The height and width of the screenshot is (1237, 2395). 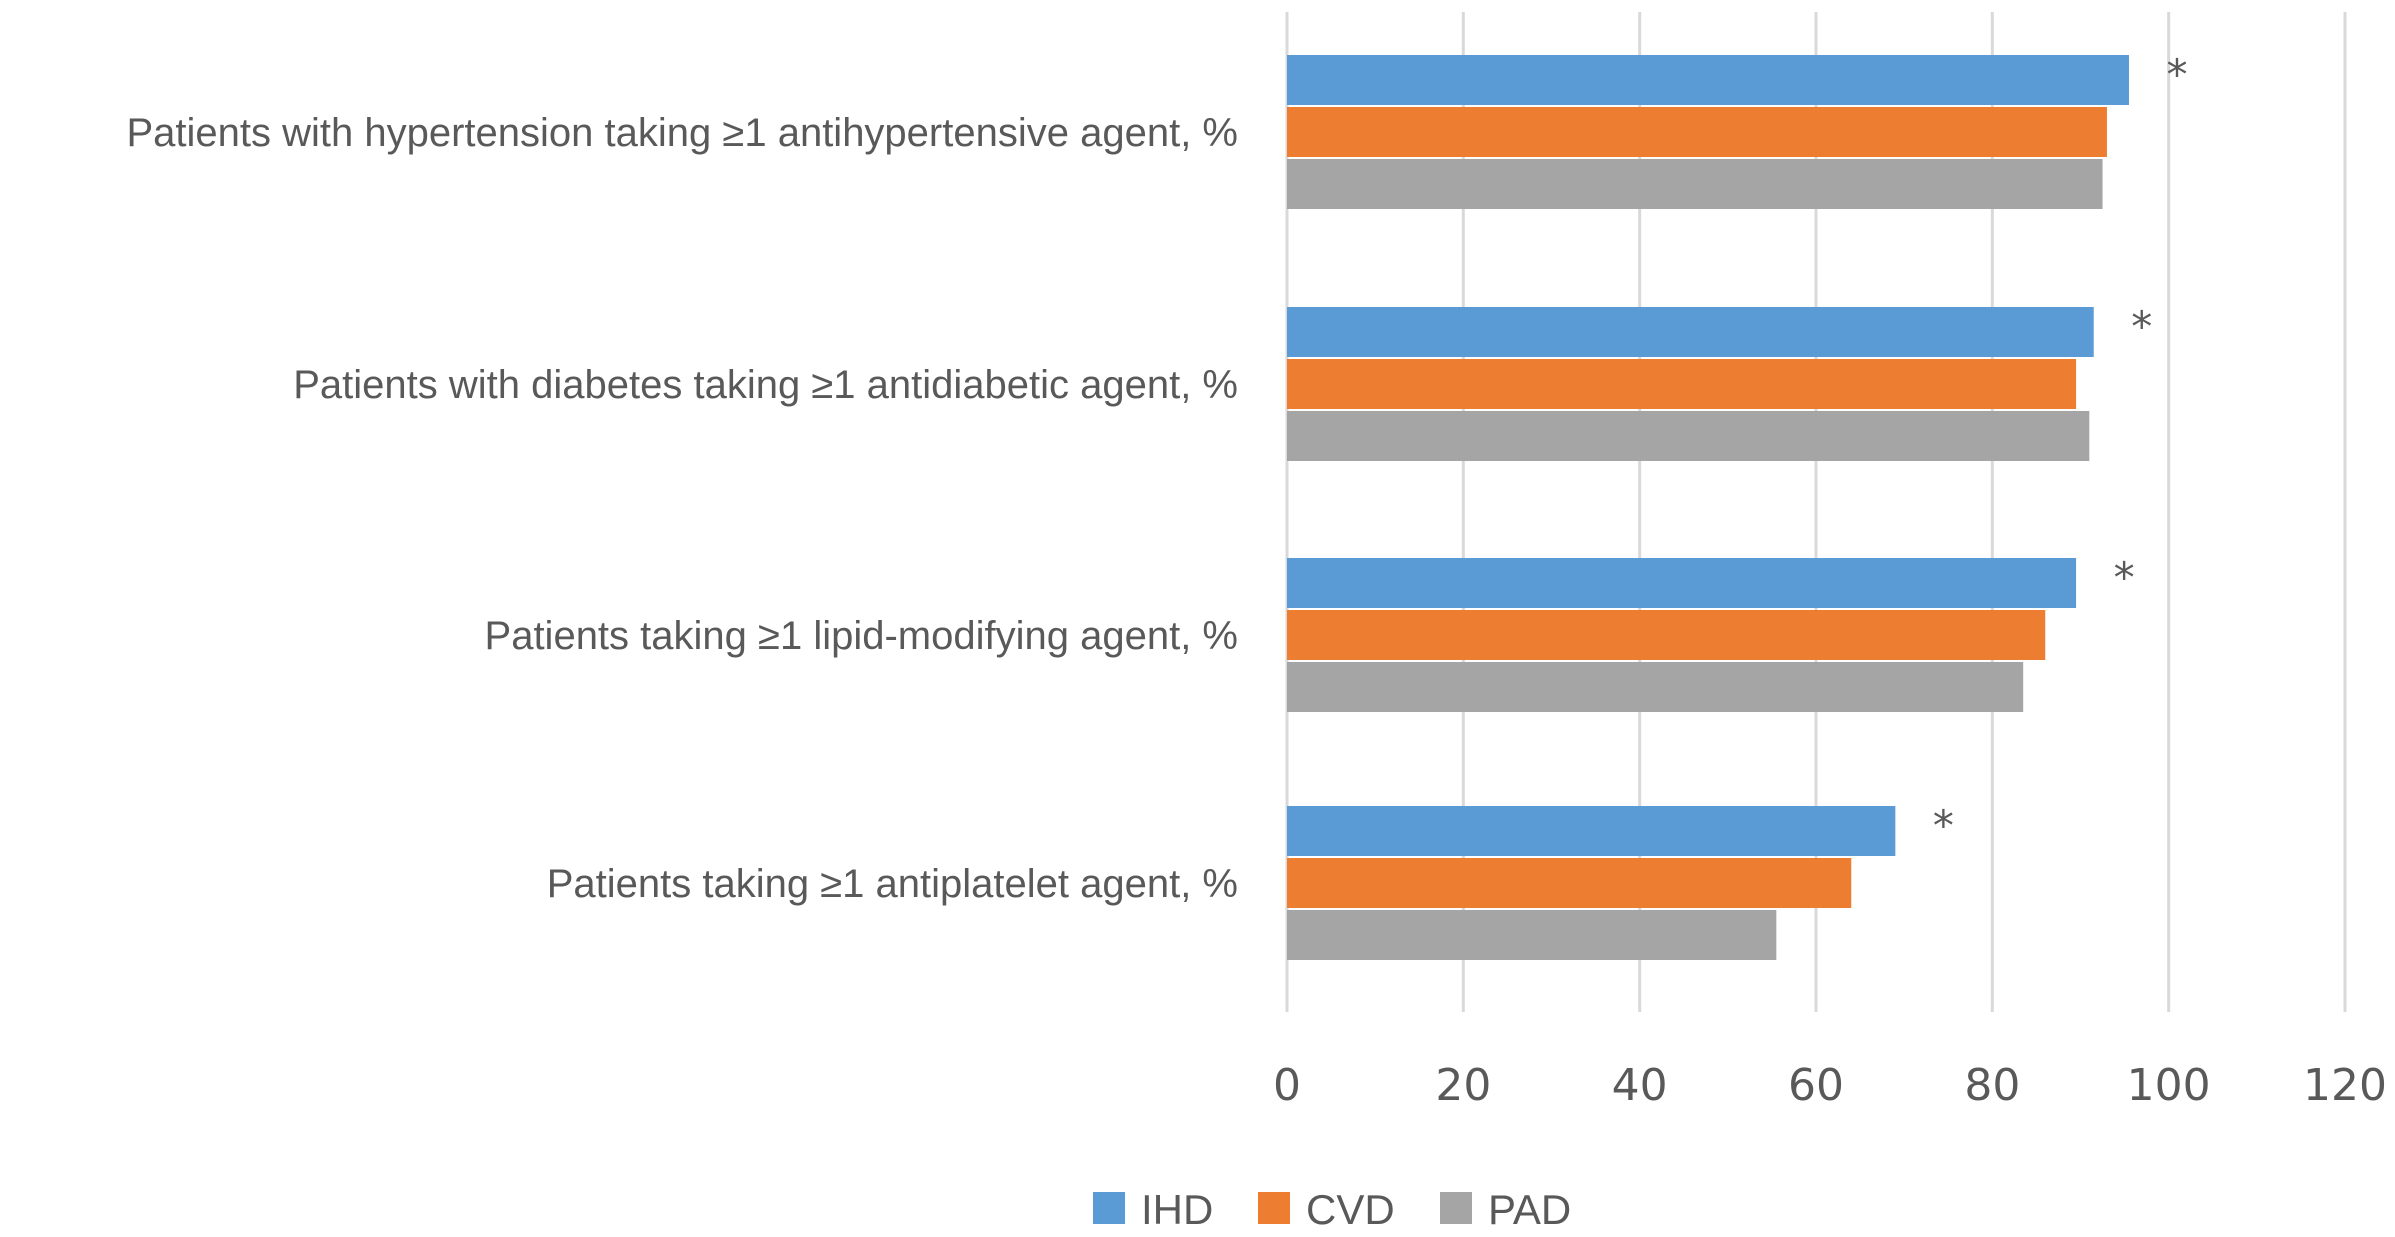 What do you see at coordinates (1274, 1208) in the screenshot?
I see `legend-swatch-cvd` at bounding box center [1274, 1208].